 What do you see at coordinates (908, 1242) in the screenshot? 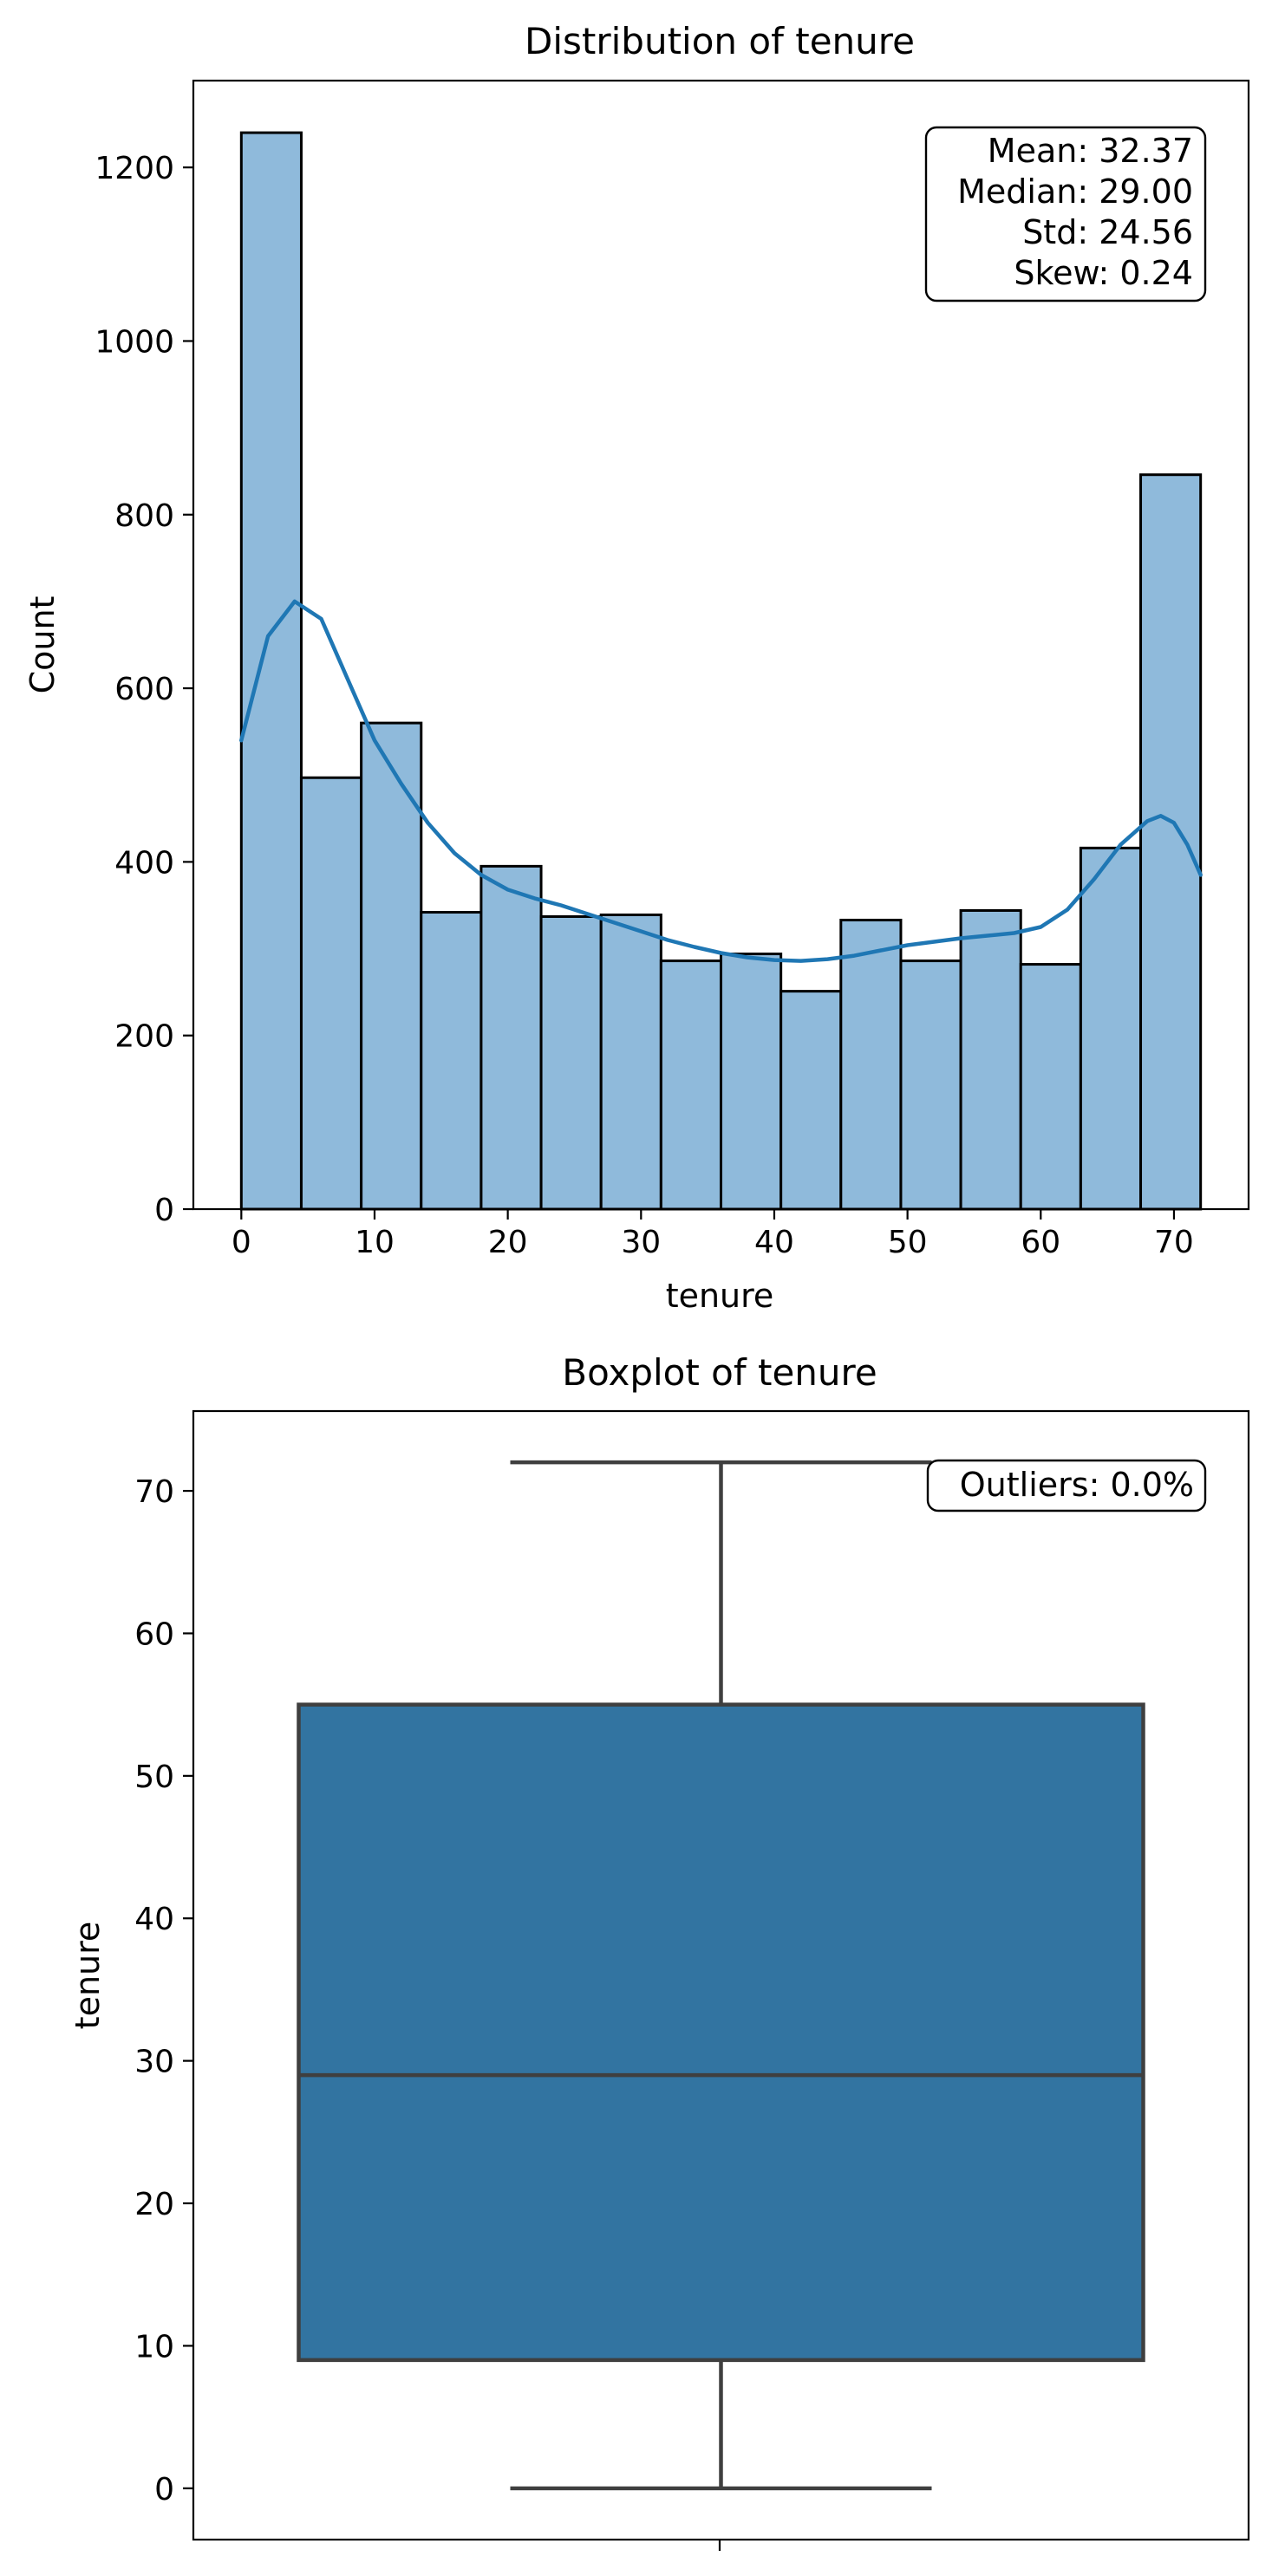
I see `x-tick-label: 50` at bounding box center [908, 1242].